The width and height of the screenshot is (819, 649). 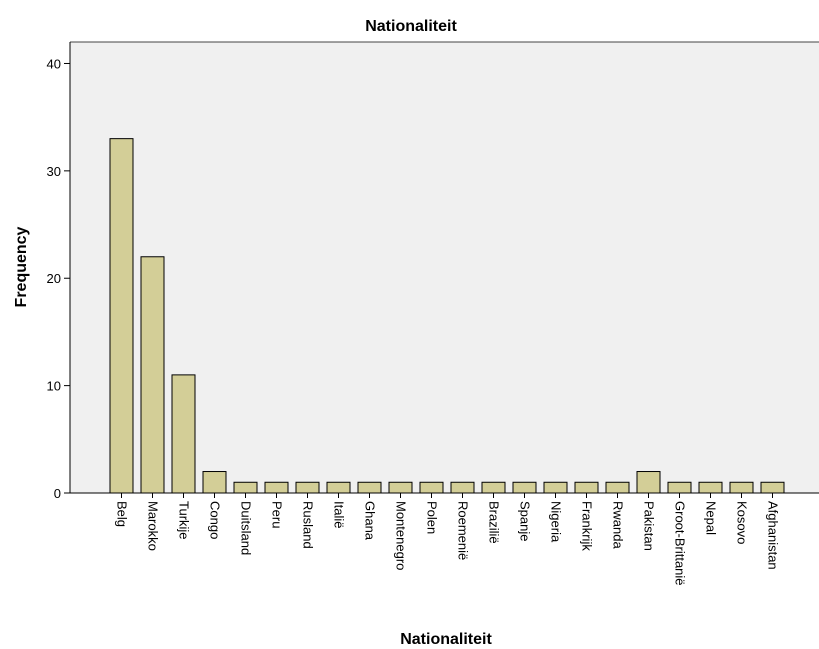 I want to click on x-tick-label: Rwanda, so click(x=618, y=525).